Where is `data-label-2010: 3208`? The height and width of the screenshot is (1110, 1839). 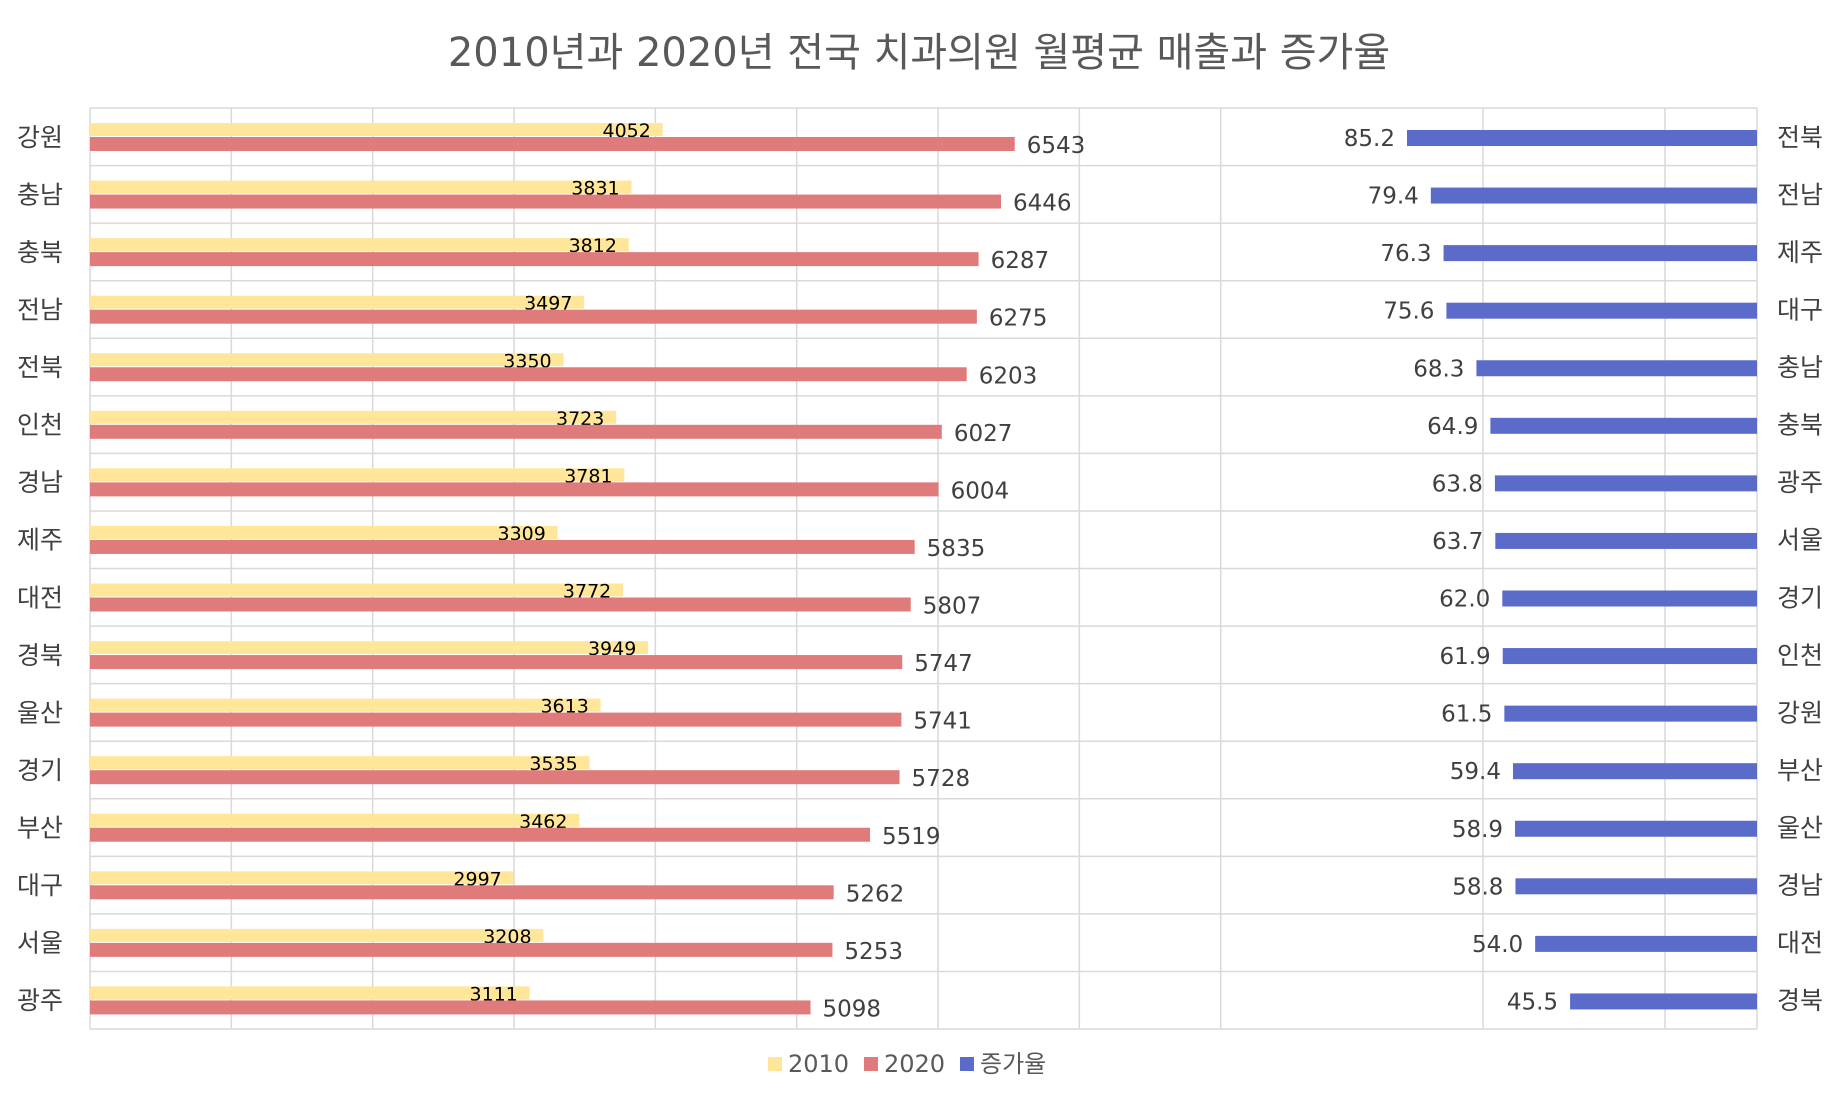
data-label-2010: 3208 is located at coordinates (507, 937).